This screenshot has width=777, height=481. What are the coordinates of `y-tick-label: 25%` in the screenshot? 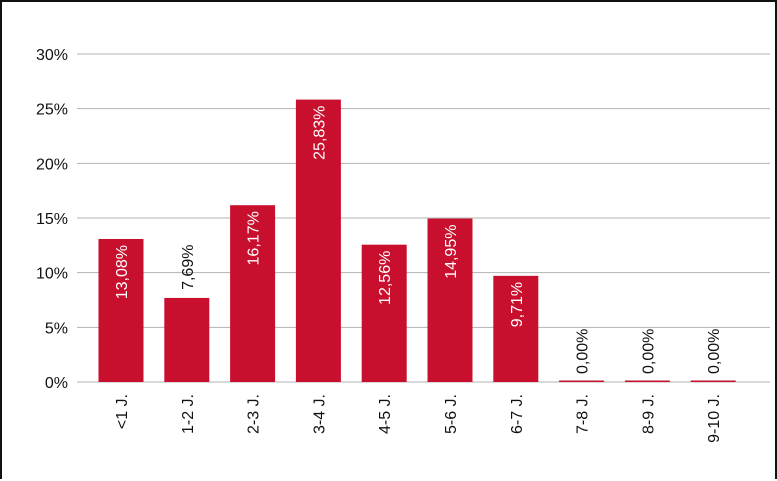 It's located at (52, 110).